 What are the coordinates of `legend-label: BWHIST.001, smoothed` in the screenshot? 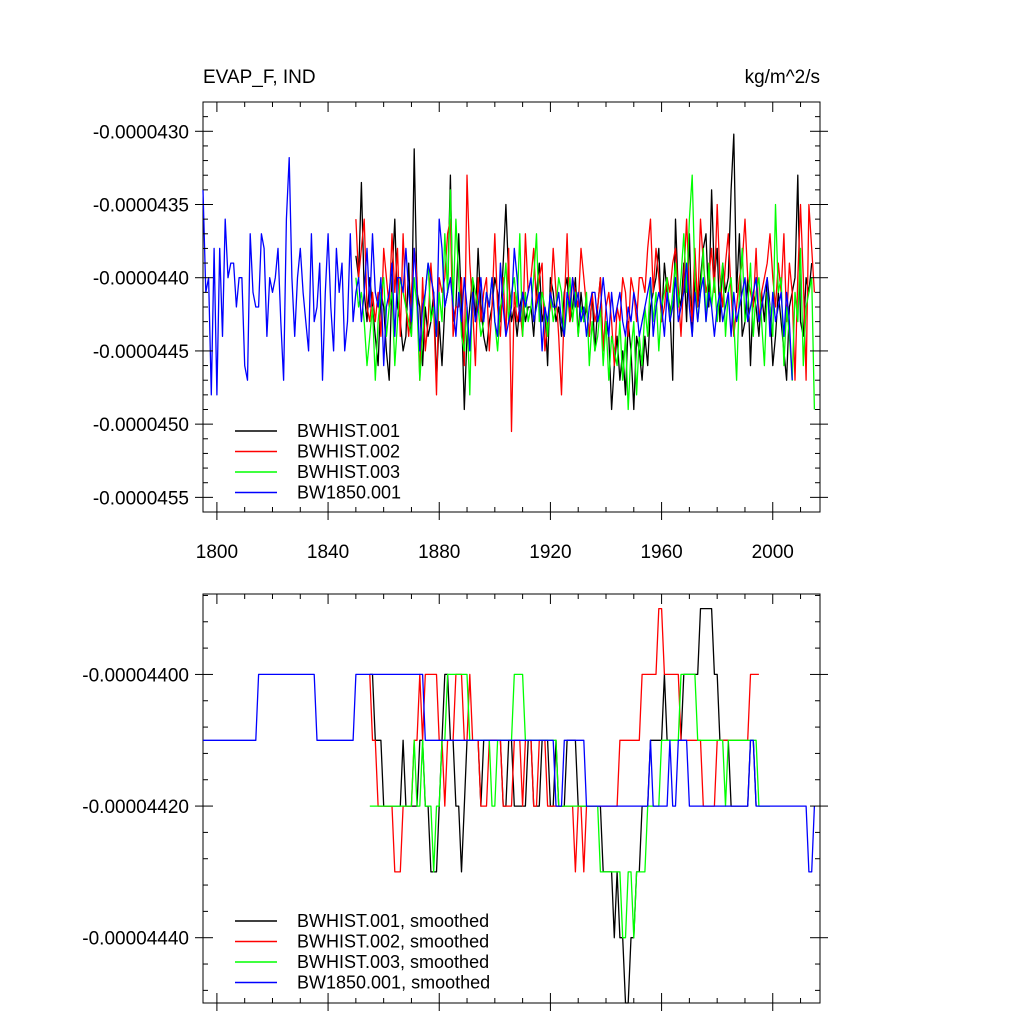 It's located at (393, 921).